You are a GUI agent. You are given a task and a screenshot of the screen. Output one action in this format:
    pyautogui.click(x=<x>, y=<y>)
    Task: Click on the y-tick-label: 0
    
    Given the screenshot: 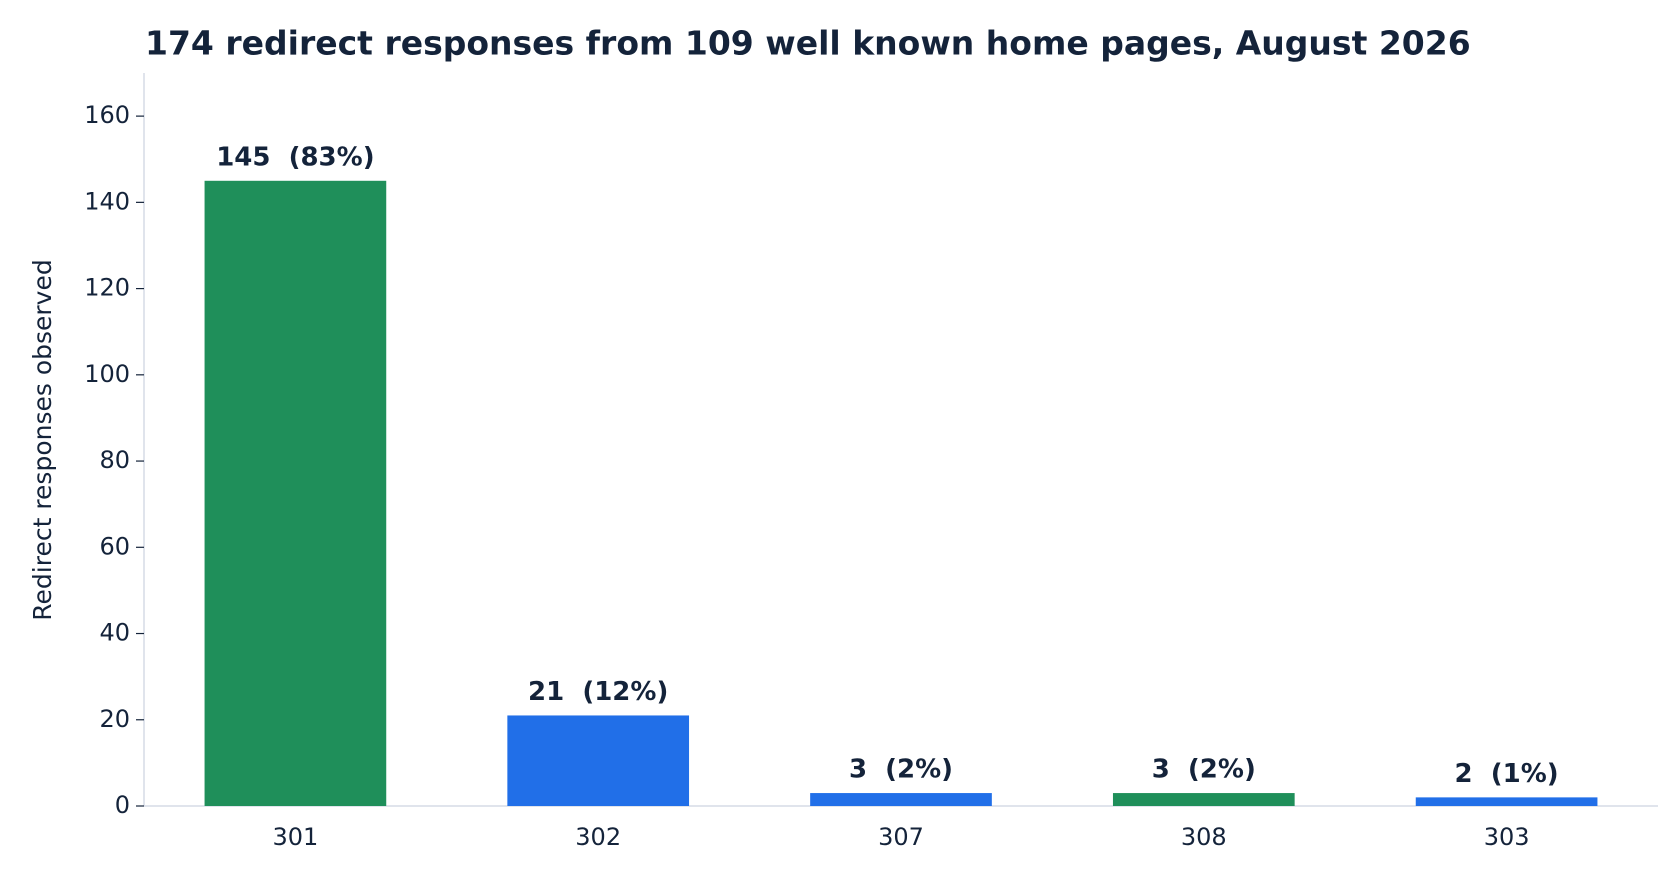 What is the action you would take?
    pyautogui.click(x=122, y=805)
    